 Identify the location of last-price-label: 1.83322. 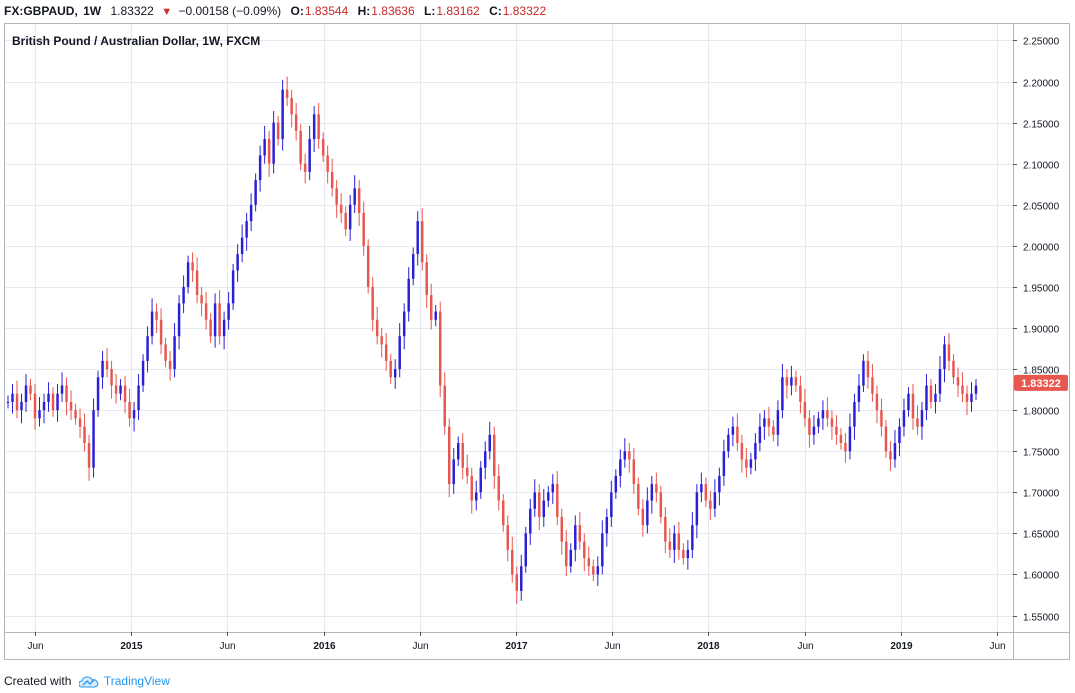
(1041, 384).